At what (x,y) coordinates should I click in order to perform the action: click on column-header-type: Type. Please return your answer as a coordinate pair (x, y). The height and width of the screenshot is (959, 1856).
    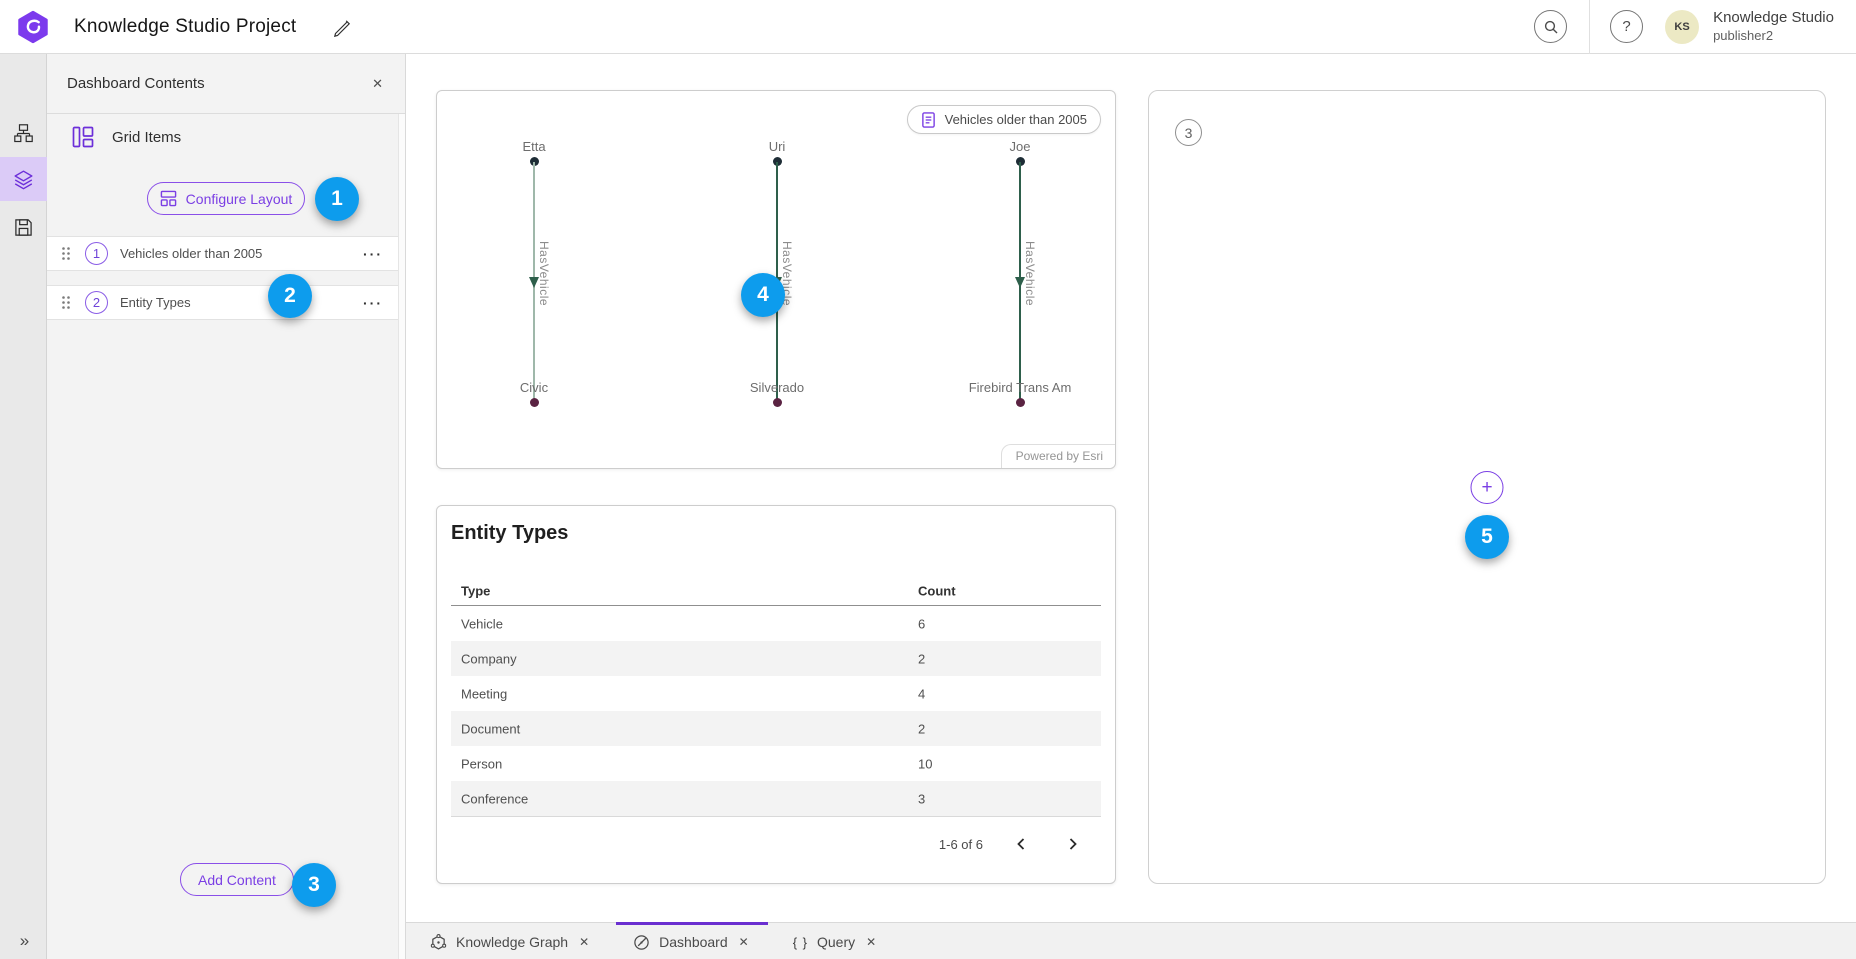
    Looking at the image, I should click on (476, 590).